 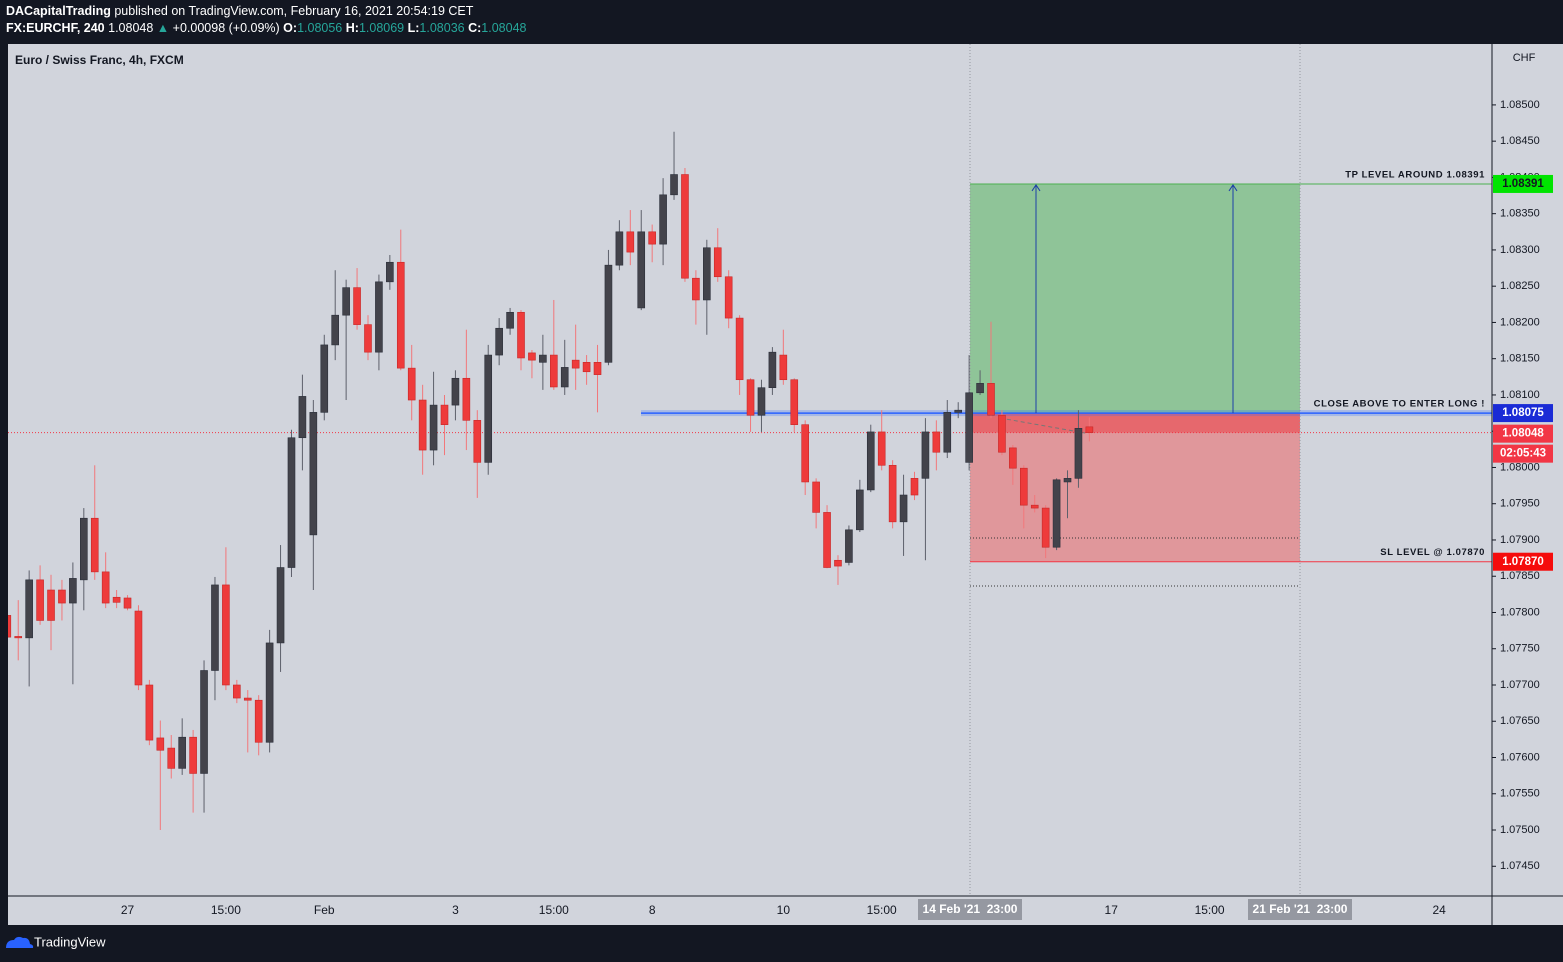 I want to click on ohlc-h: H:, so click(x=352, y=28).